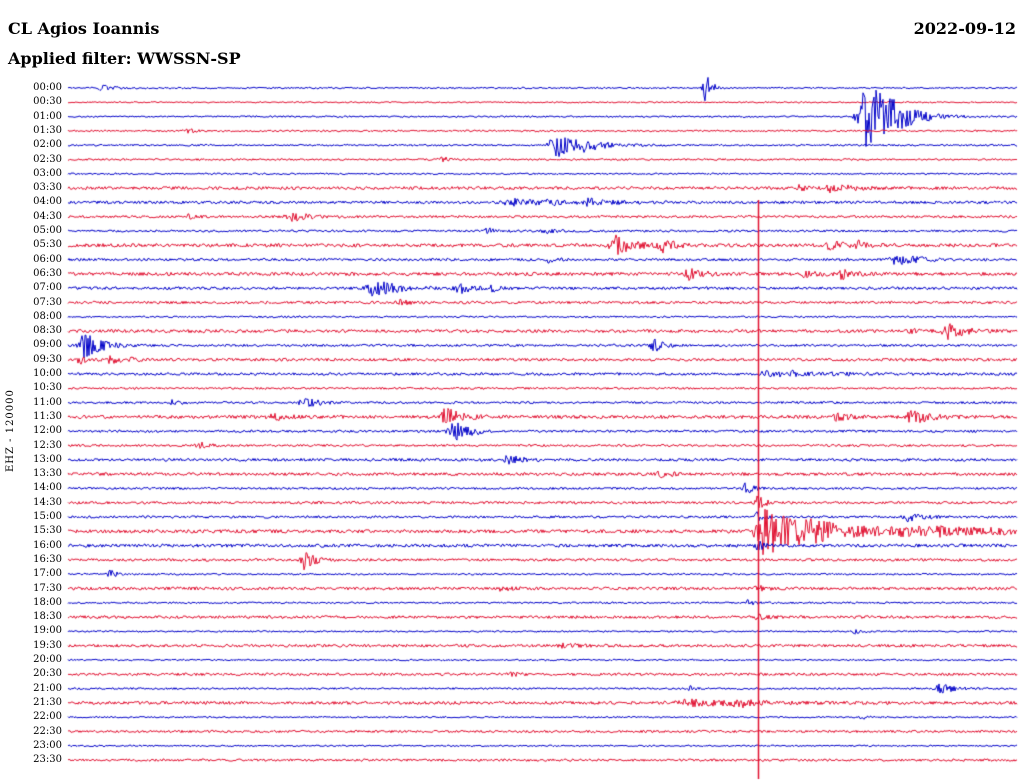 This screenshot has width=1024, height=780. Describe the element at coordinates (47, 102) in the screenshot. I see `row-time-label: 00:30` at that location.